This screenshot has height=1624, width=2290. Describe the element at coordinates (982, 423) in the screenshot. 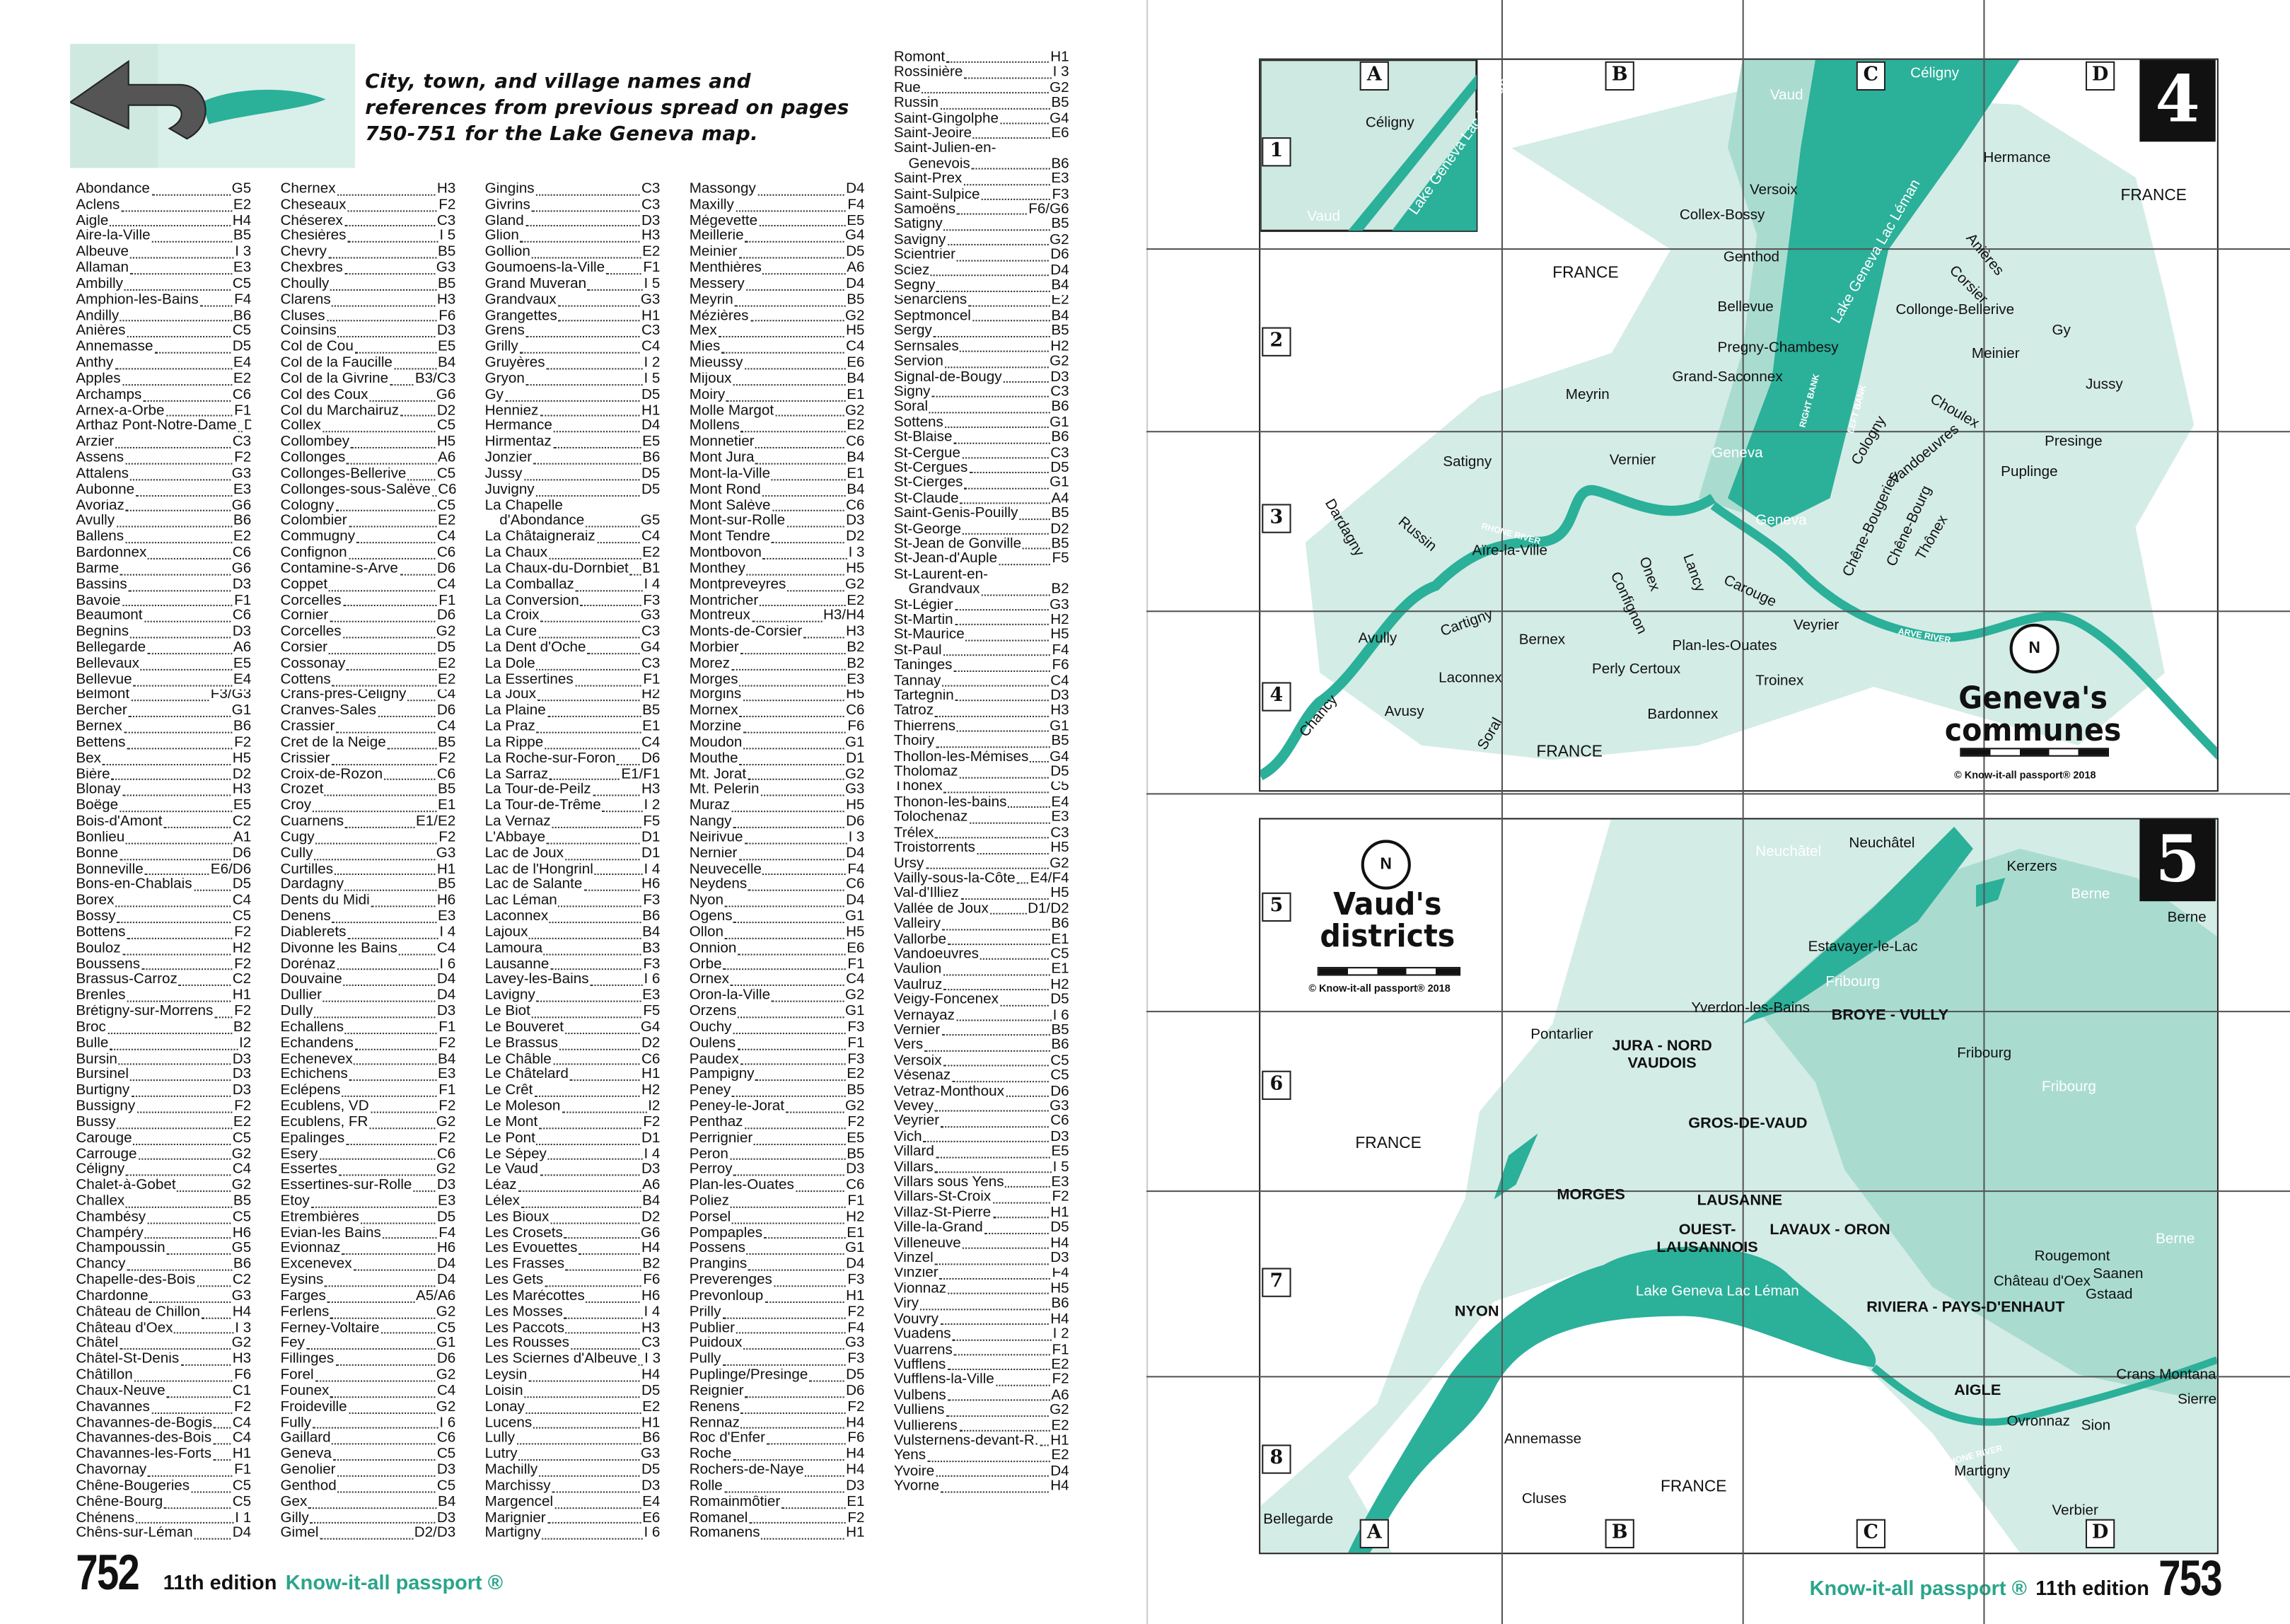

I see `index-entry: Sottens G1` at that location.